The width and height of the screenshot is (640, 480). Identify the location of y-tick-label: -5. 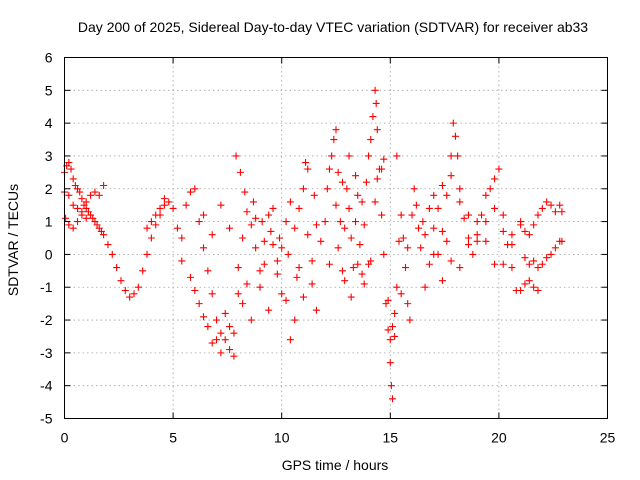
(46, 419).